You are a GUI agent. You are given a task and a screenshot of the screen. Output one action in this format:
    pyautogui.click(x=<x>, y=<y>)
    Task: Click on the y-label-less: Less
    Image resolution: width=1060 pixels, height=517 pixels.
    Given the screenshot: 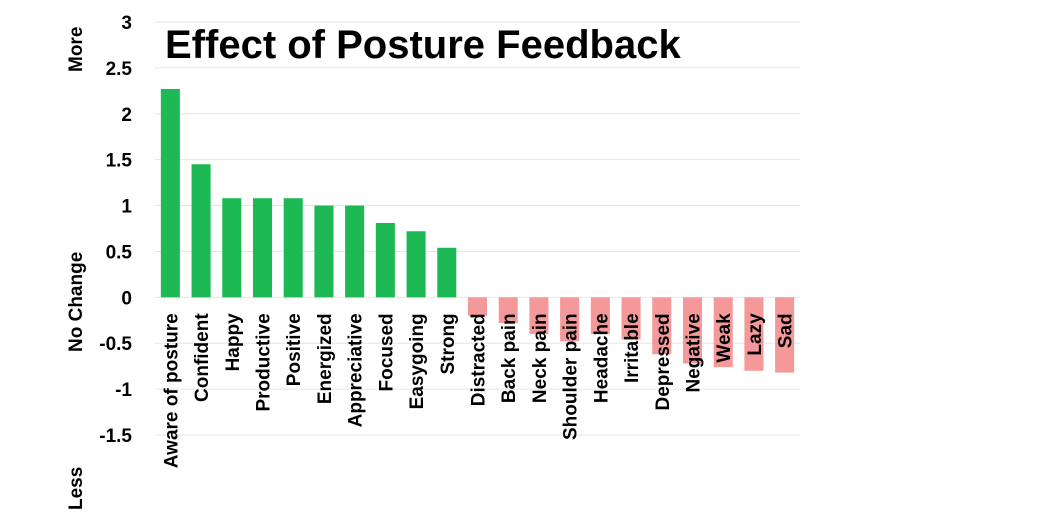 What is the action you would take?
    pyautogui.click(x=76, y=488)
    